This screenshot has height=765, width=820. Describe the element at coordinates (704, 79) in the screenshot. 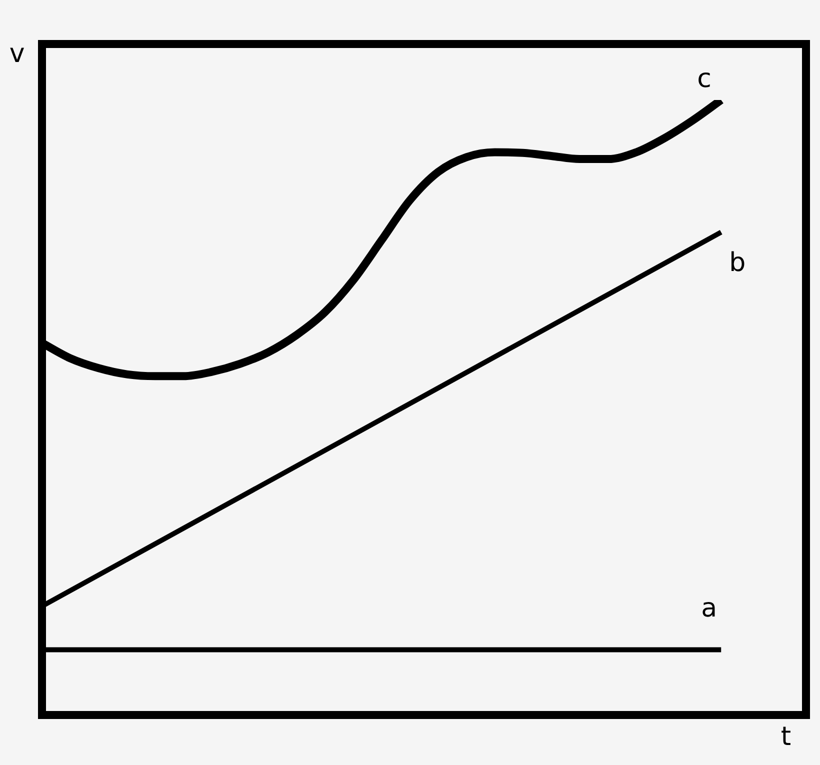

I see `series-label: c` at that location.